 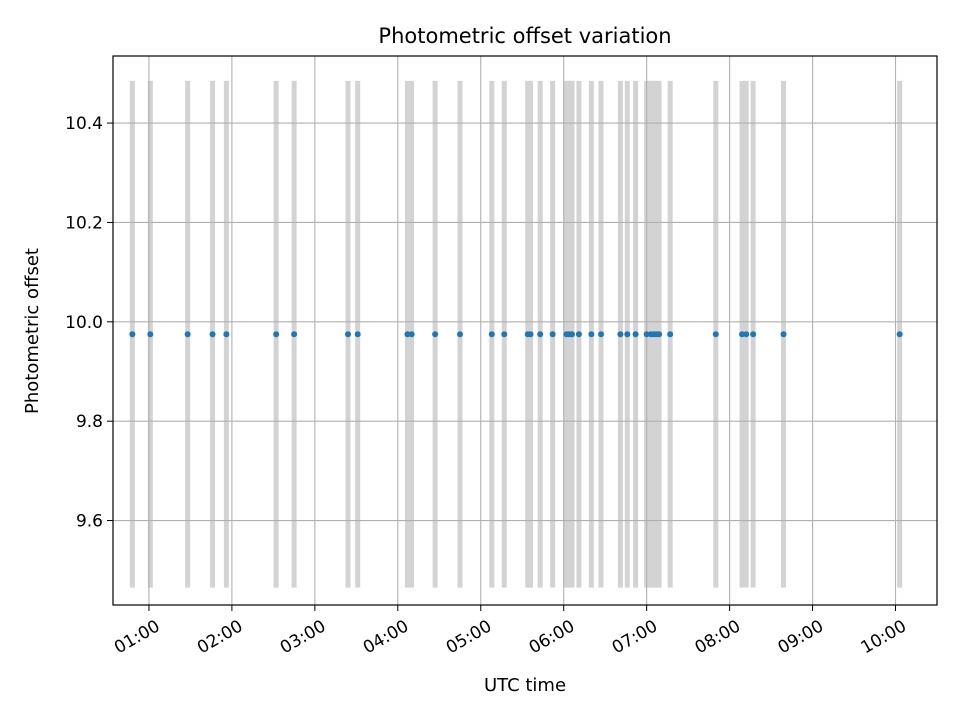 I want to click on y-tick-label: 10.4, so click(x=84, y=124).